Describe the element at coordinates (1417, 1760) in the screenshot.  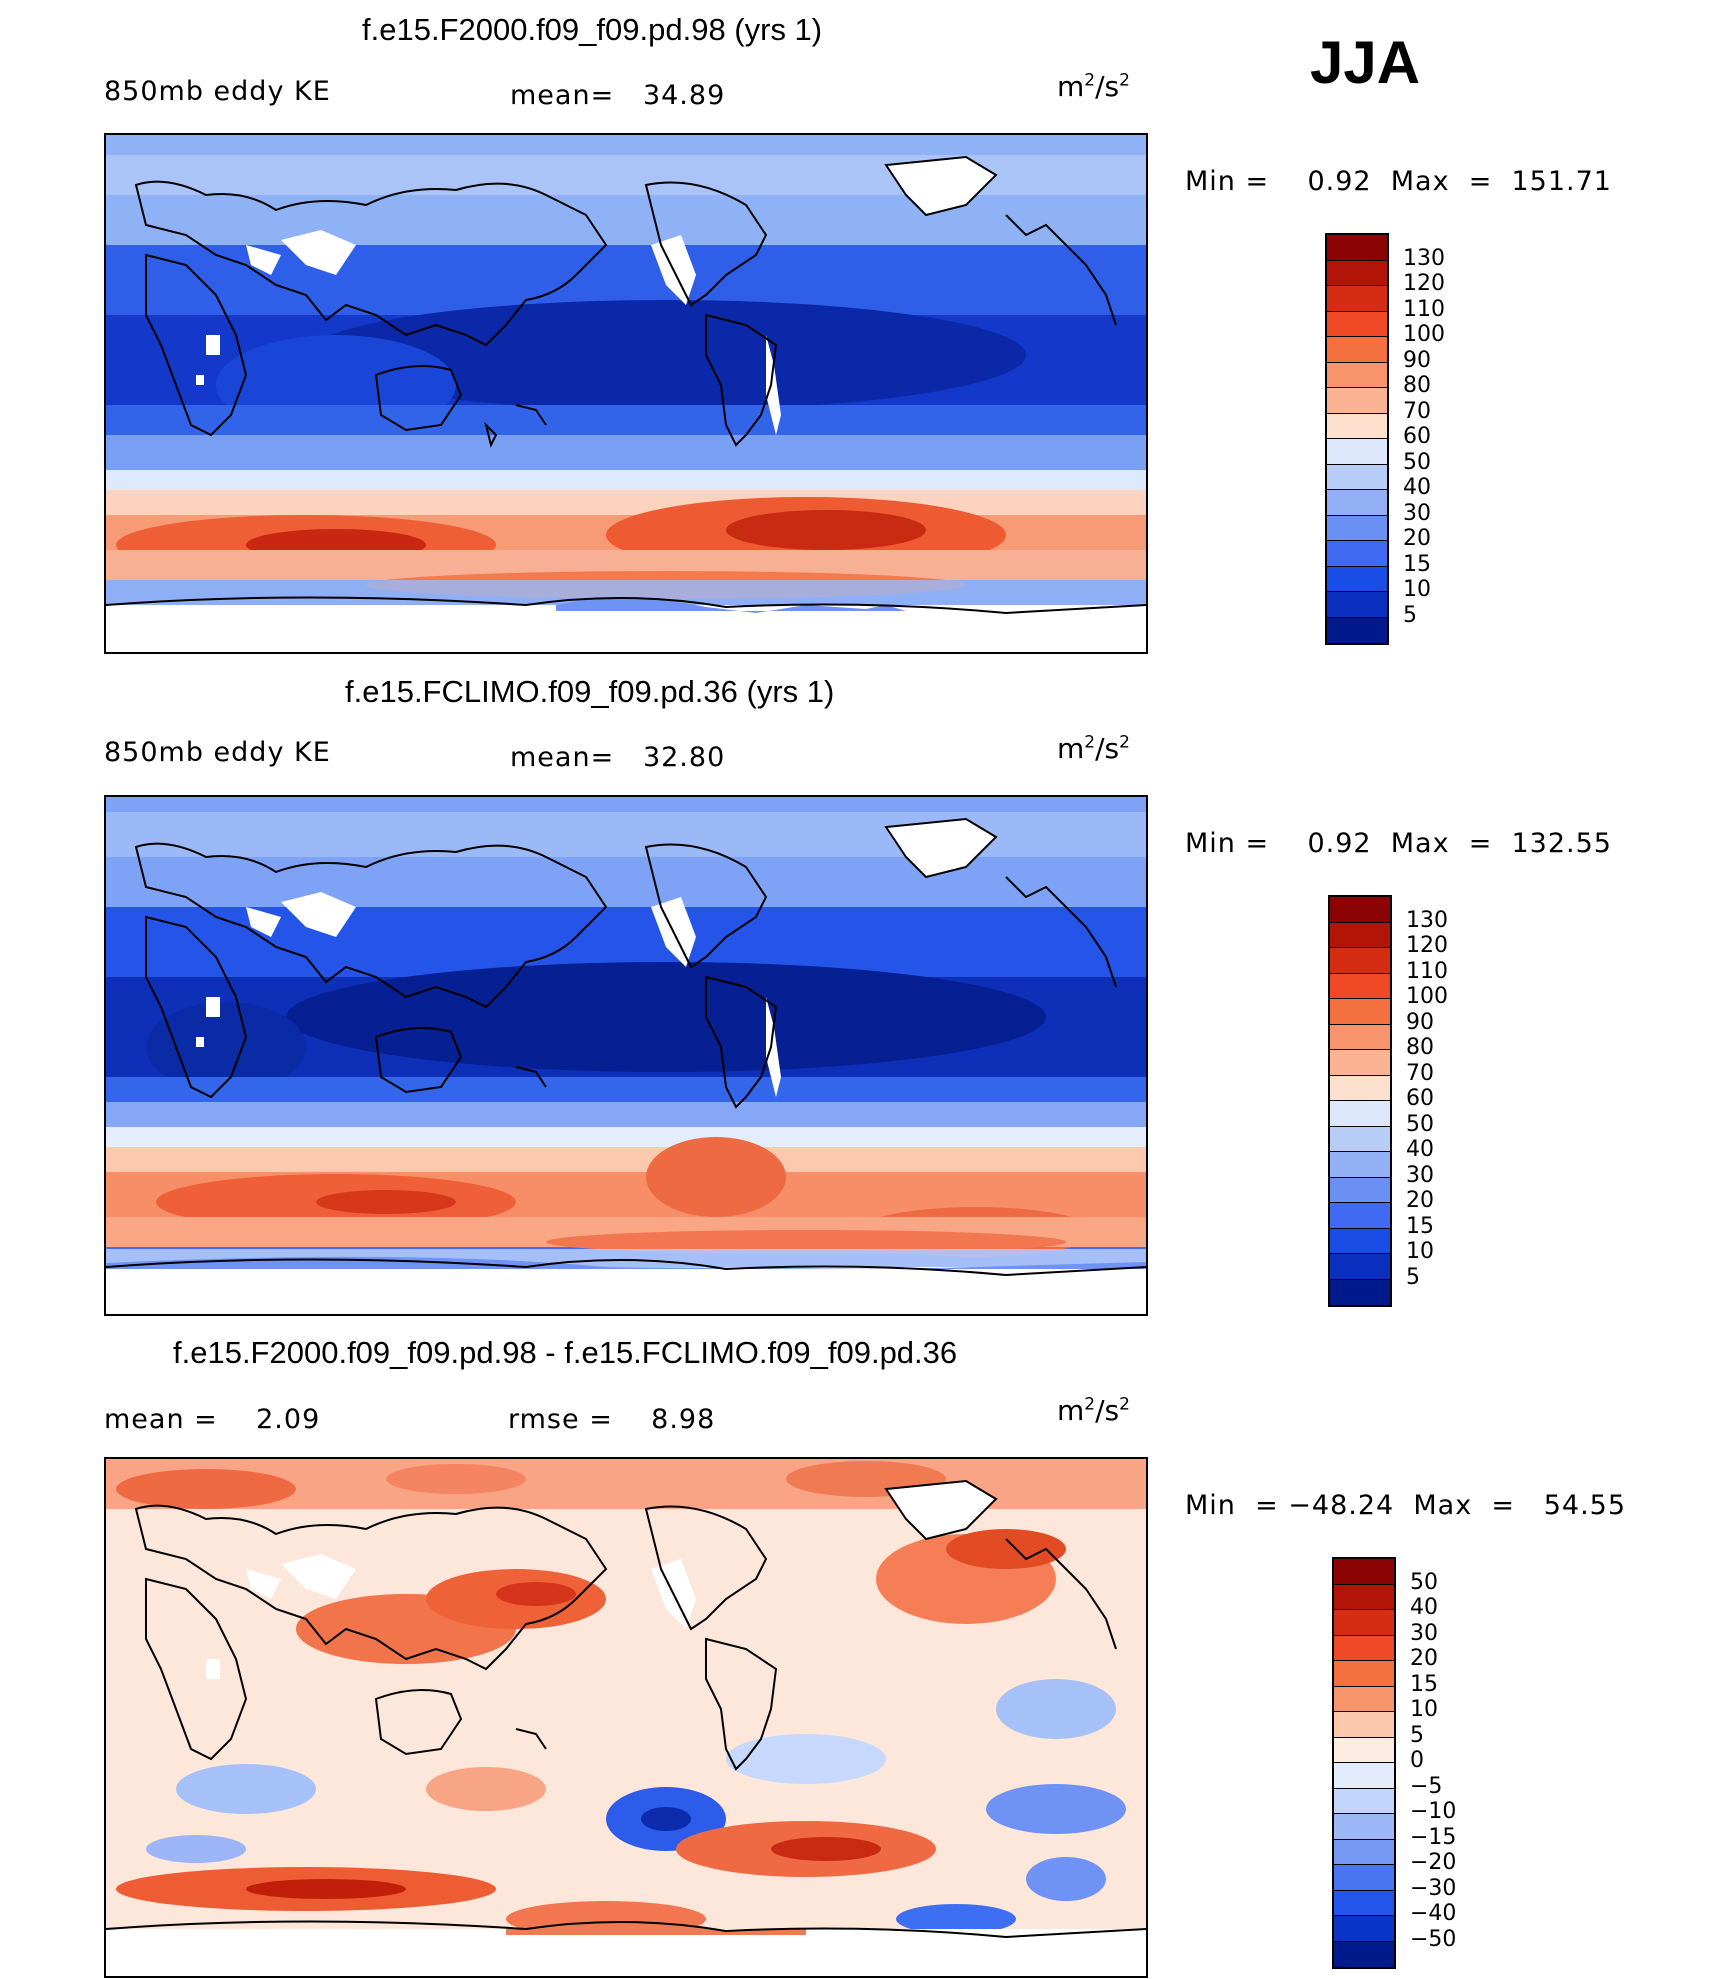
I see `colorbar-tick-label: 0` at that location.